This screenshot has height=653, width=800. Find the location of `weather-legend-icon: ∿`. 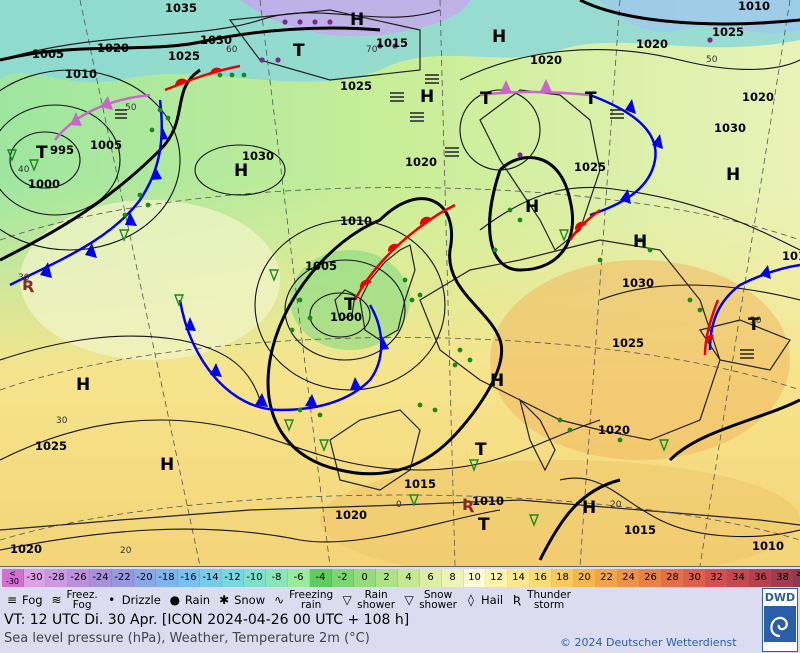

weather-legend-icon: ∿ is located at coordinates (279, 600).